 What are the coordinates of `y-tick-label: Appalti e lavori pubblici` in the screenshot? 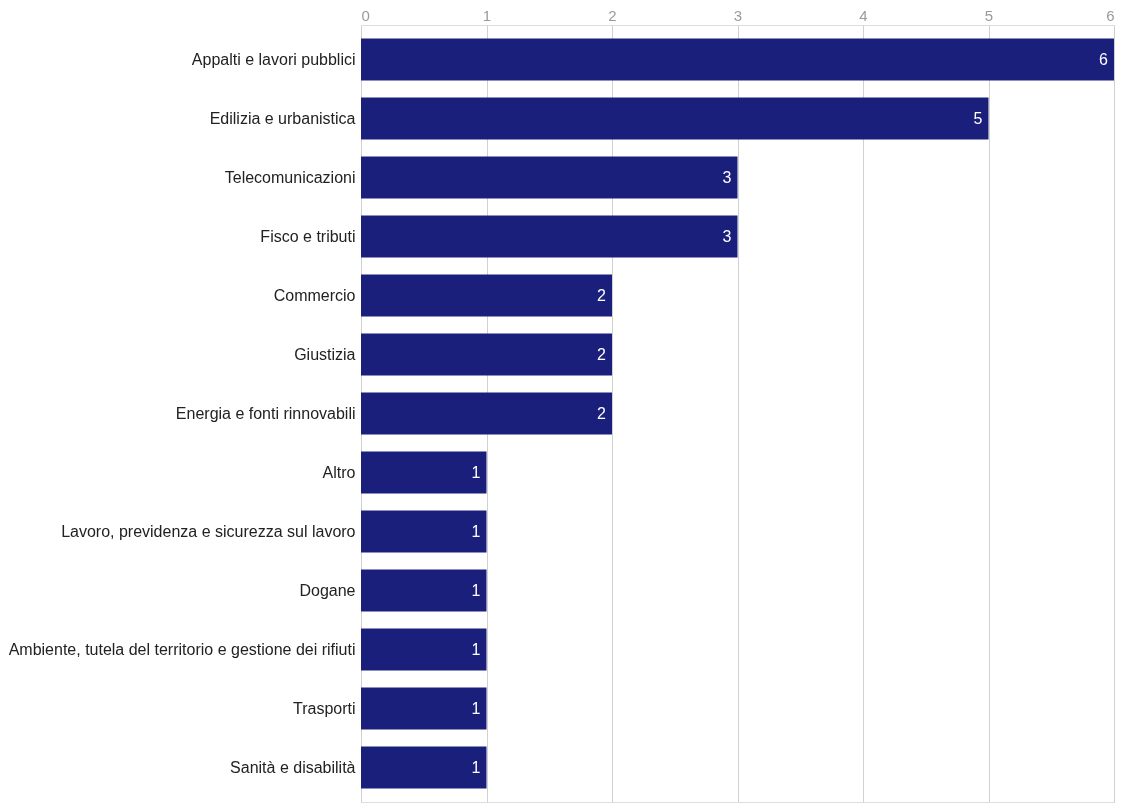 It's located at (273, 59).